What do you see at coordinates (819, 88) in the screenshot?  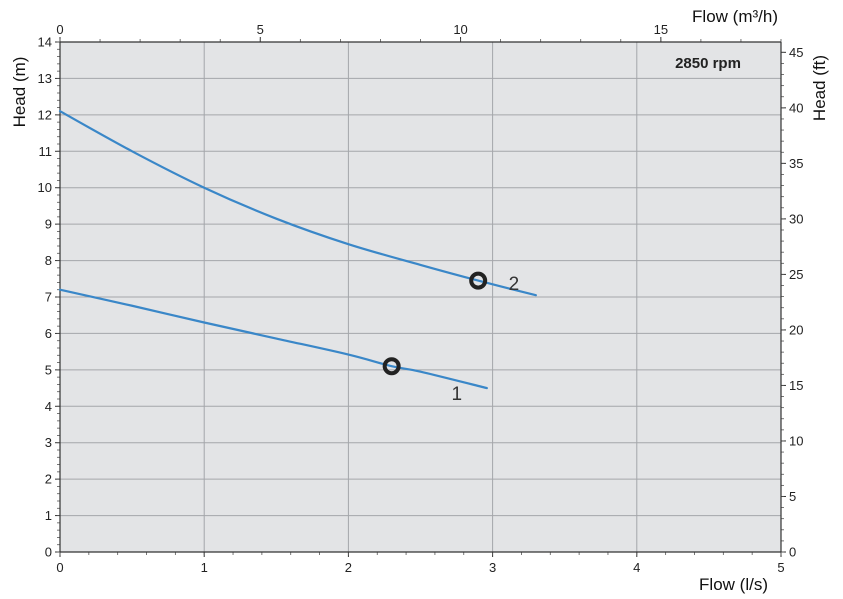 I see `y-right-axis-title: Head (ft)` at bounding box center [819, 88].